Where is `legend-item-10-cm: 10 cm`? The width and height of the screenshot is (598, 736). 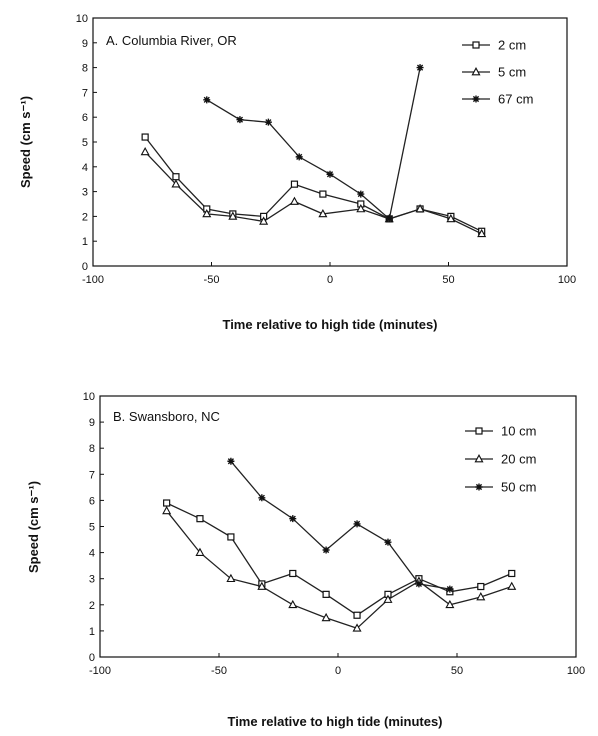 legend-item-10-cm: 10 cm is located at coordinates (500, 431).